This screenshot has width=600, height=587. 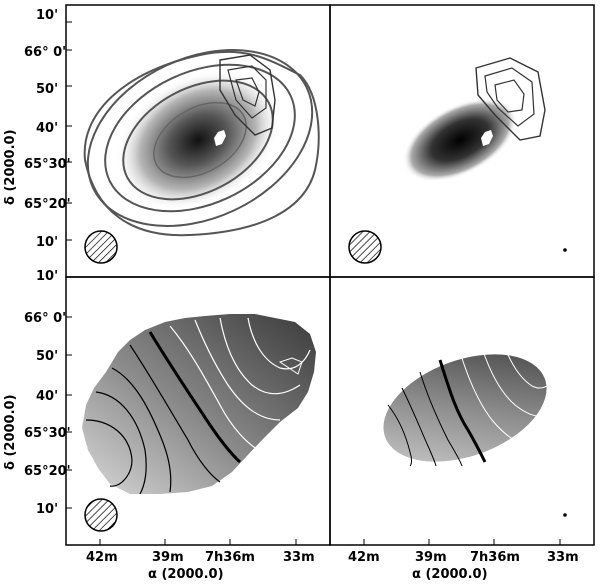 What do you see at coordinates (10, 167) in the screenshot?
I see `y-axis-title-top: δ (2000.0)` at bounding box center [10, 167].